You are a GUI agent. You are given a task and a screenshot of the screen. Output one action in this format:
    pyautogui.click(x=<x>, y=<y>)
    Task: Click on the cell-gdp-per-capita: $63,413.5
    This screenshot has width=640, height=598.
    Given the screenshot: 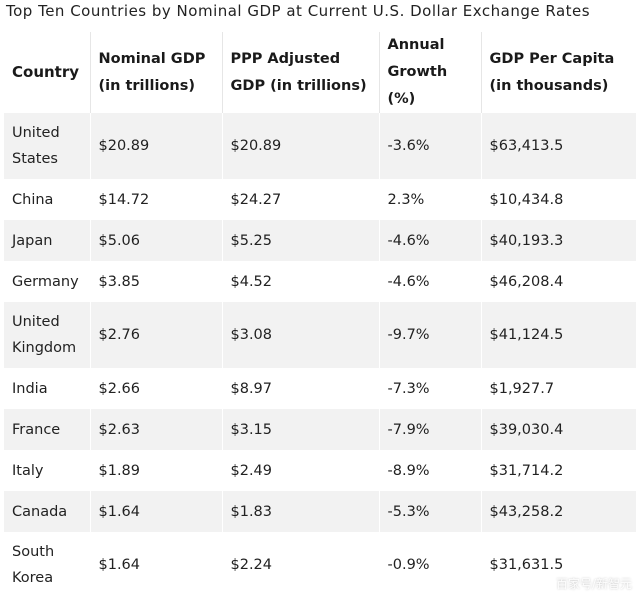 What is the action you would take?
    pyautogui.click(x=558, y=146)
    